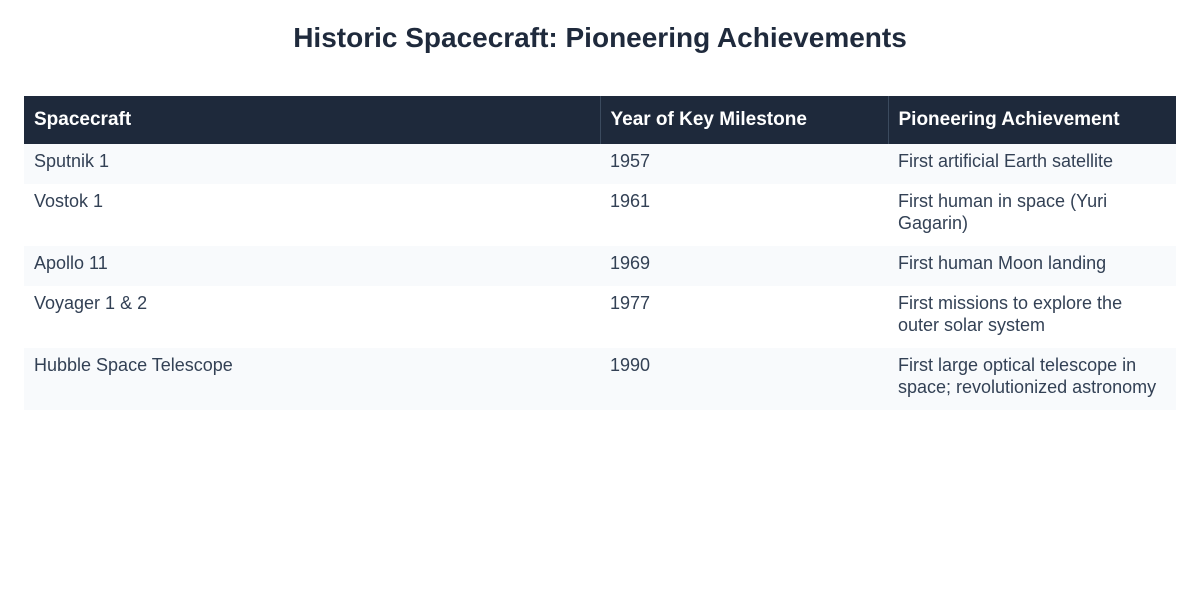  What do you see at coordinates (91, 303) in the screenshot?
I see `table-cell: Voyager 1 & 2` at bounding box center [91, 303].